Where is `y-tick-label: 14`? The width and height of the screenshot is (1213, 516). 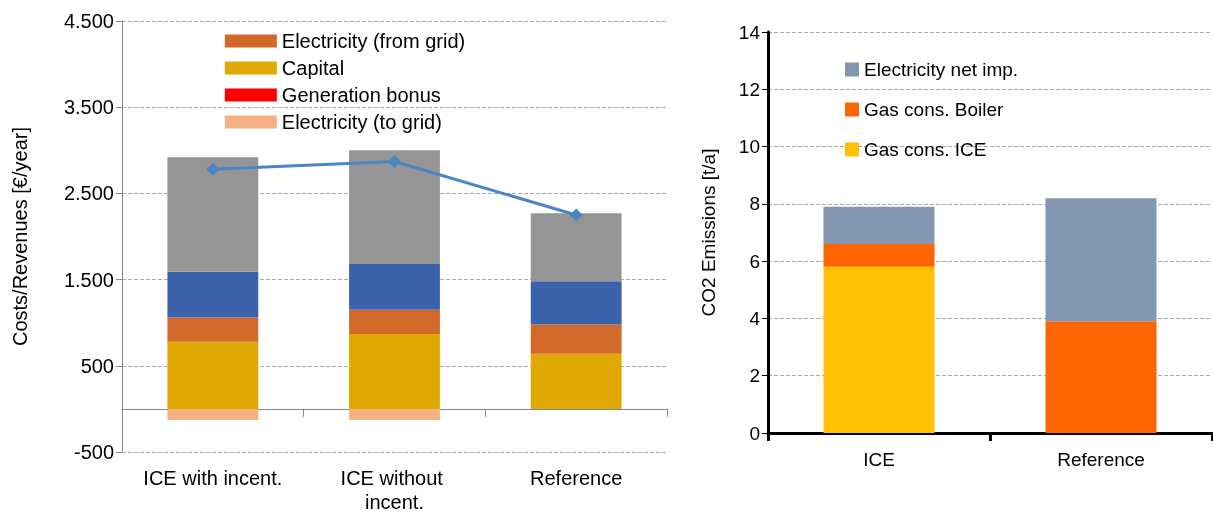 y-tick-label: 14 is located at coordinates (749, 32).